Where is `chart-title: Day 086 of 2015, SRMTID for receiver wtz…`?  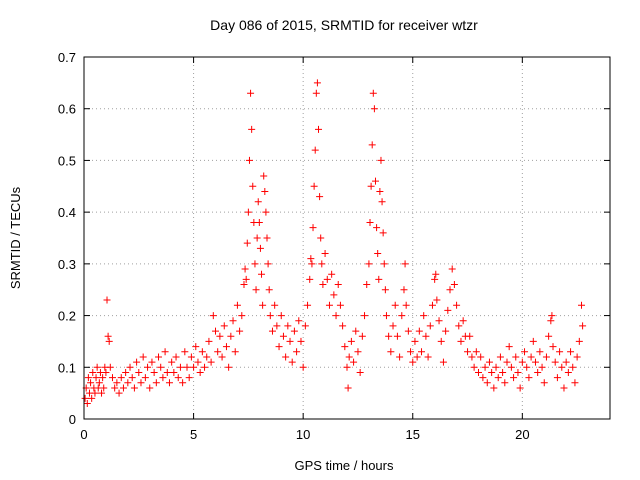 chart-title: Day 086 of 2015, SRMTID for receiver wtz… is located at coordinates (344, 25).